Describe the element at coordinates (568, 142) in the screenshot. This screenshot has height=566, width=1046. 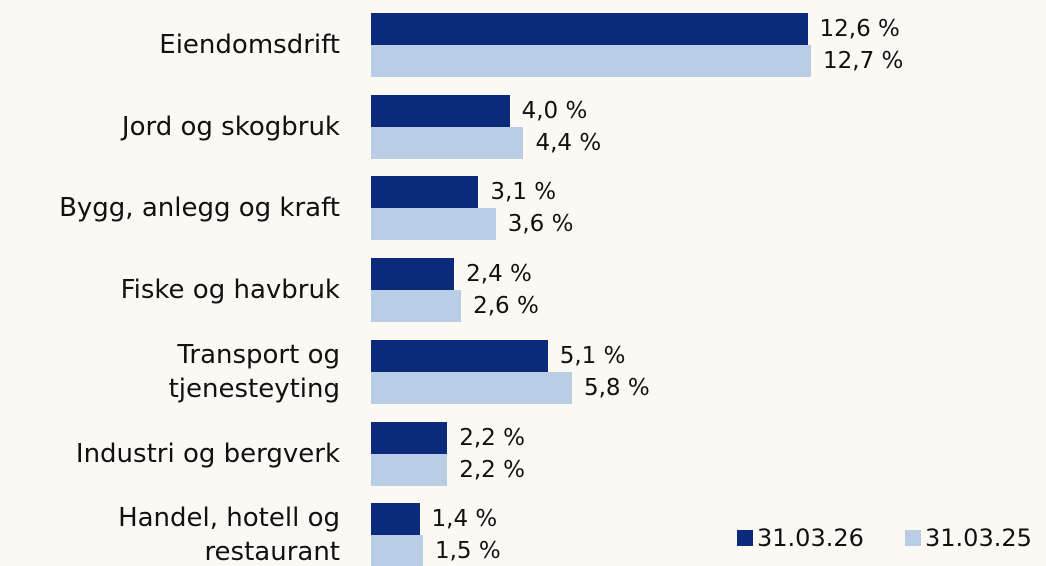
I see `value-label: 4,4 %` at that location.